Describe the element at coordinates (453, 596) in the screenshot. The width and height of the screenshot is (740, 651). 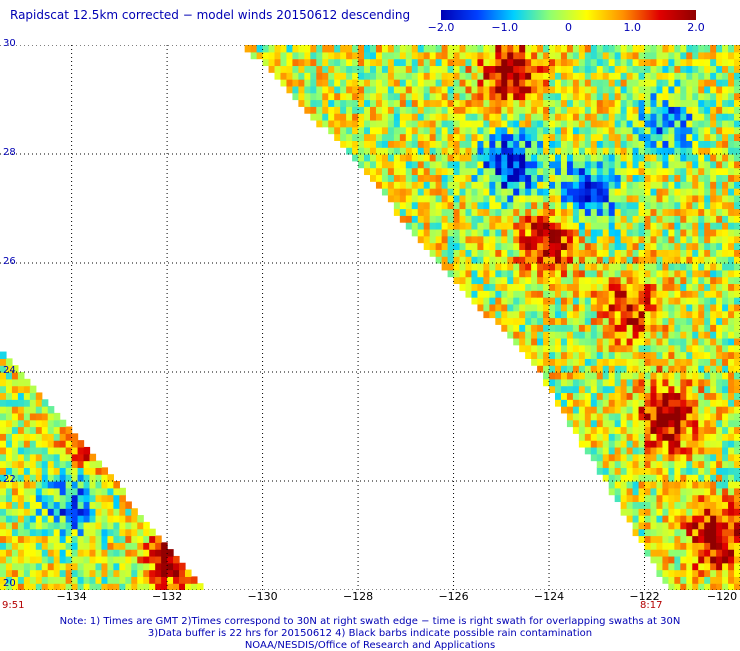
I see `longitude-tick-label: −126` at that location.